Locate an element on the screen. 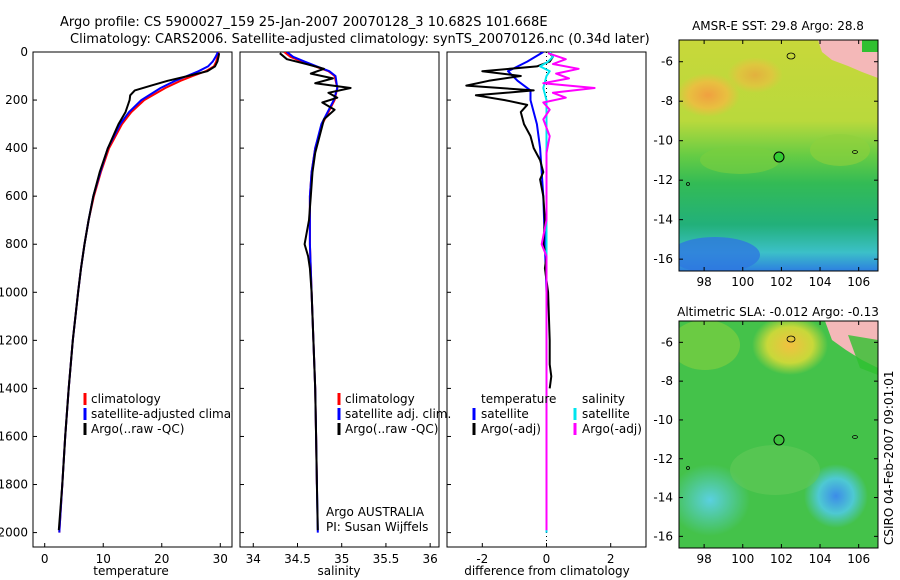 The image size is (900, 580). sst-warm-patch is located at coordinates (709, 95).